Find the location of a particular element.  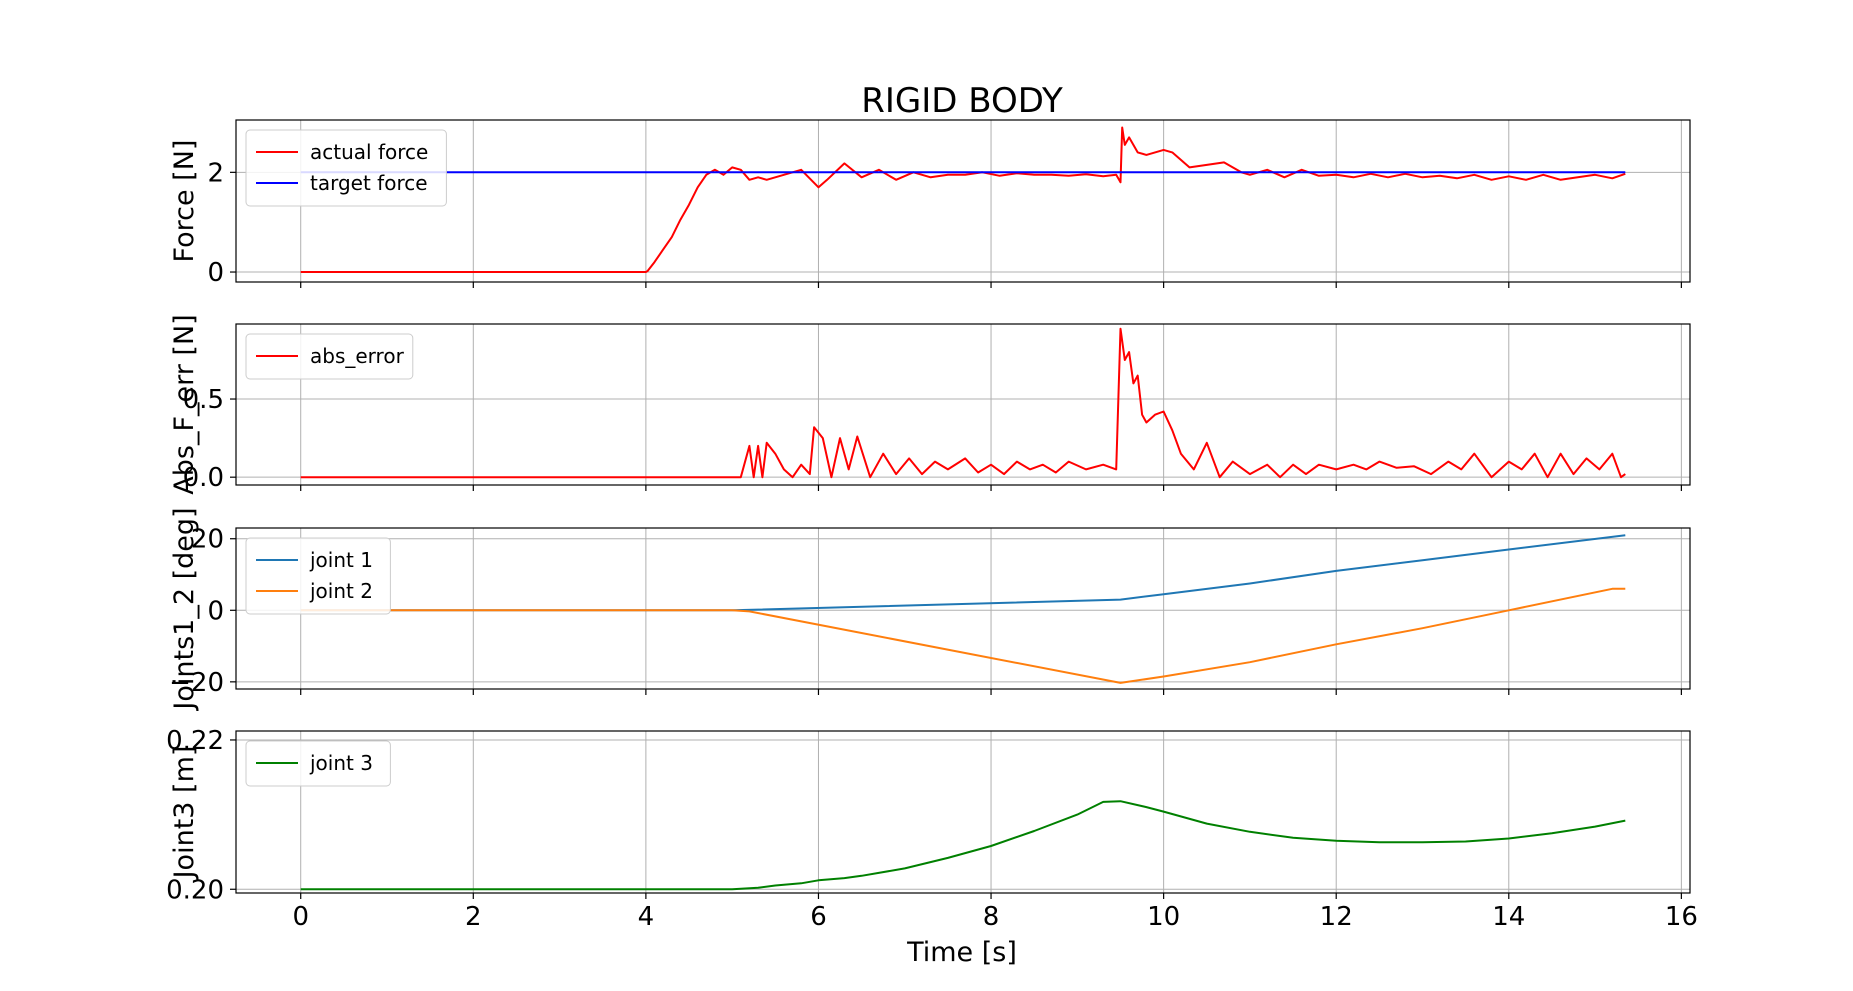

legend: joint 3 is located at coordinates (318, 763).